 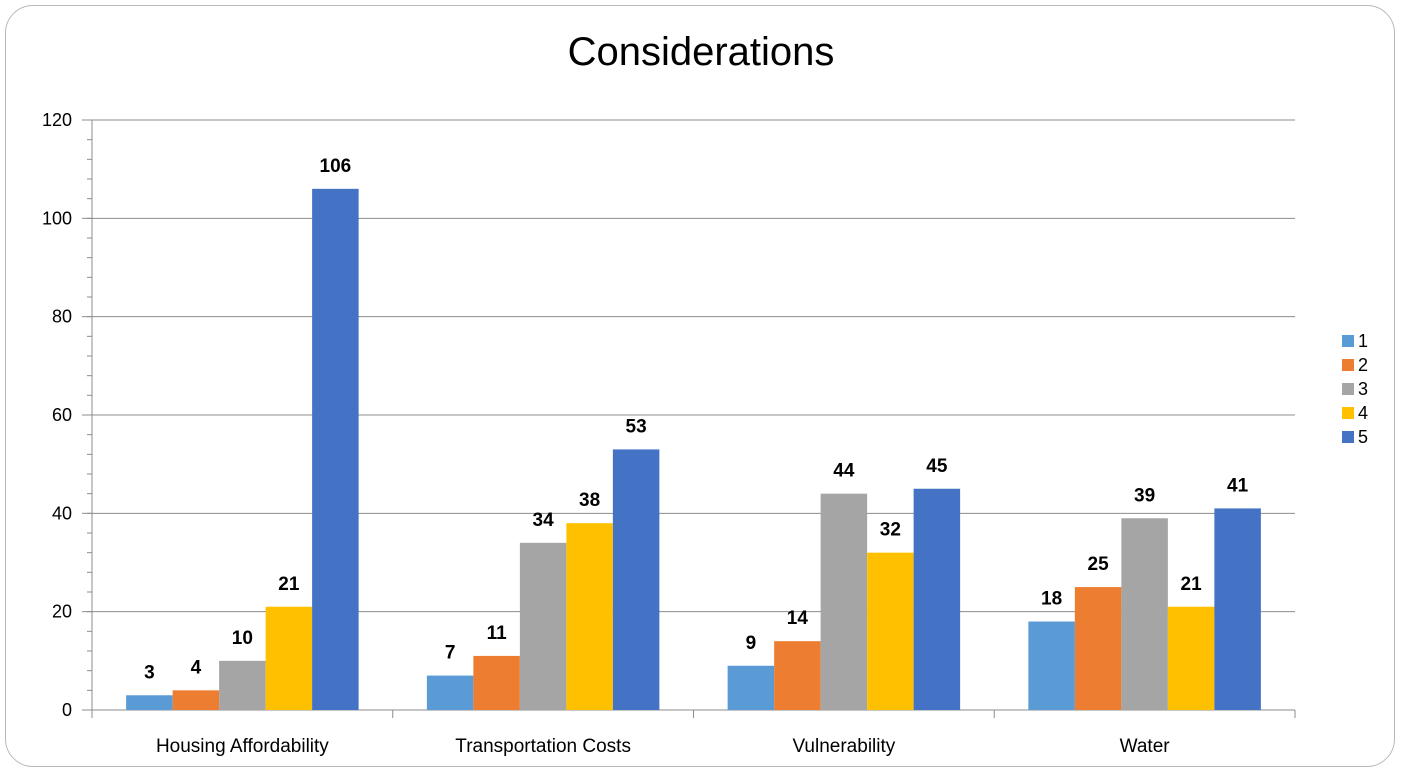 I want to click on y-tick-label: 80, so click(x=62, y=317).